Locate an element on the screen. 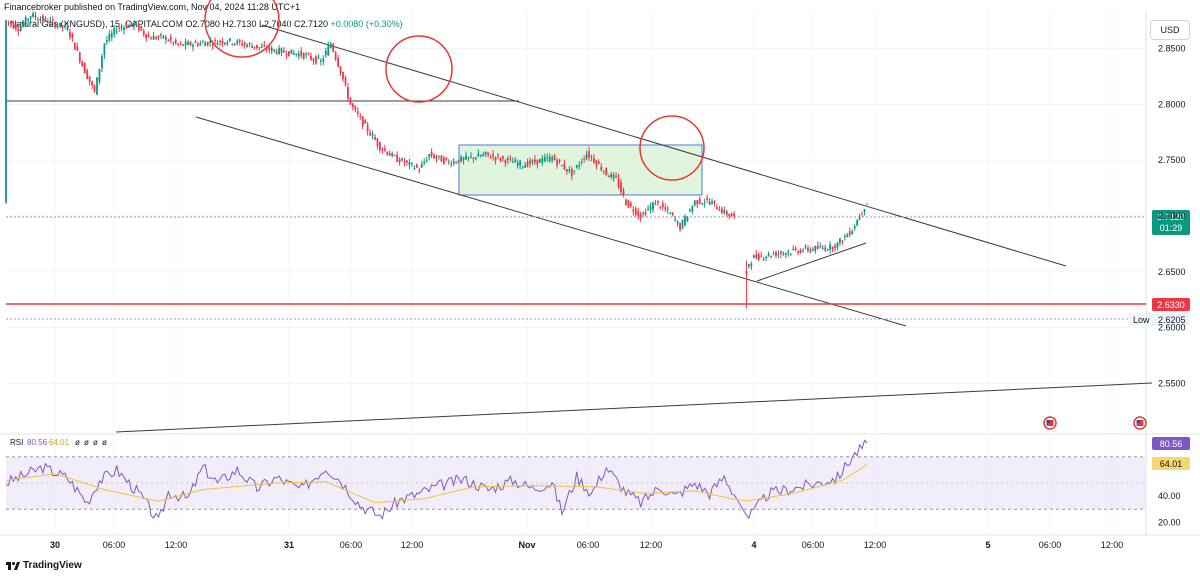 The height and width of the screenshot is (578, 1200). currency-button: USD is located at coordinates (1170, 30).